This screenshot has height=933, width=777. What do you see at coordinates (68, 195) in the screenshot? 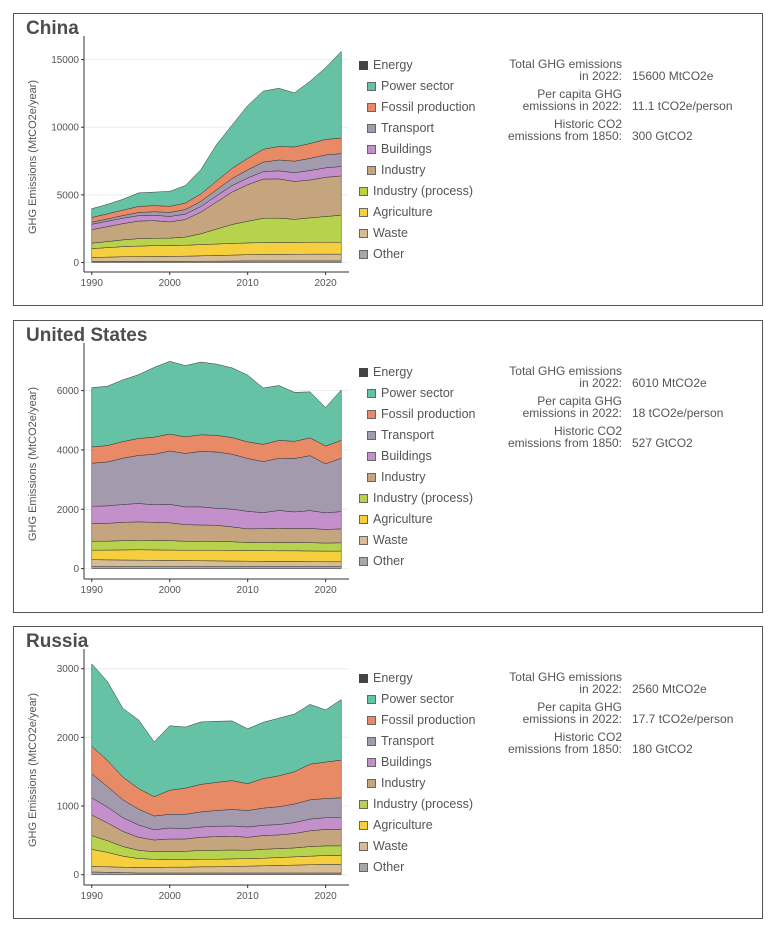
I see `y-tick-label: 5000` at bounding box center [68, 195].